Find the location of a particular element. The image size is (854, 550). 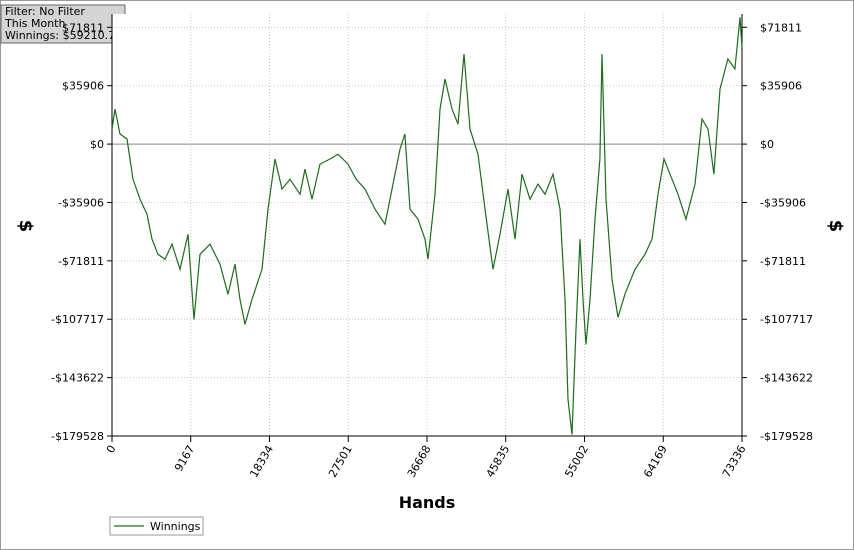

legend-label: Winnings is located at coordinates (175, 526).